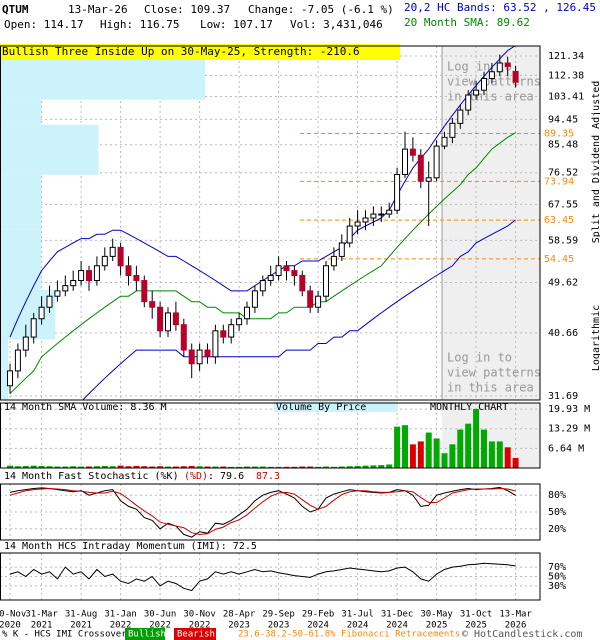 Image resolution: width=600 pixels, height=640 pixels. I want to click on y-tick-label: 67.55, so click(563, 204).